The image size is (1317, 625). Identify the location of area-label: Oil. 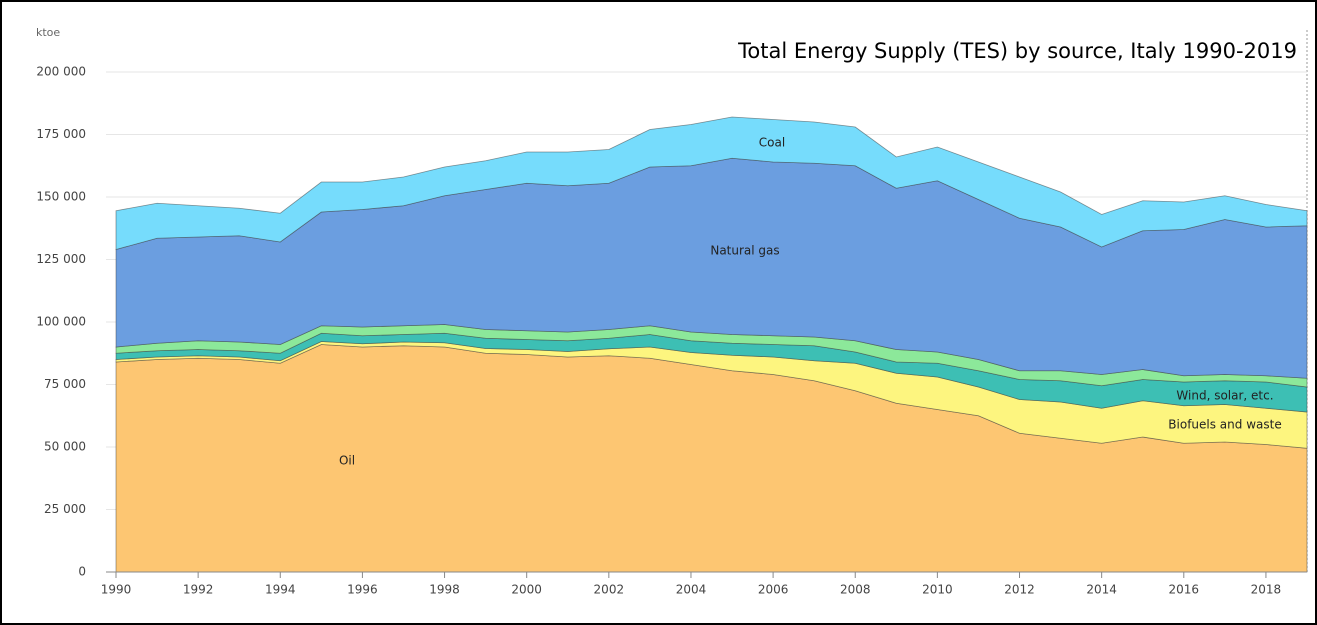
(347, 461).